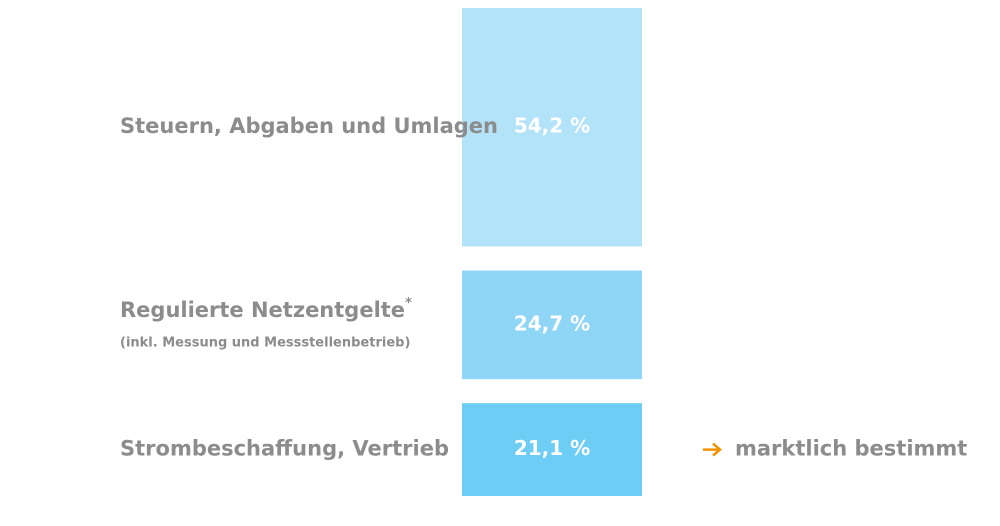 This screenshot has height=526, width=1000. What do you see at coordinates (262, 310) in the screenshot?
I see `category-text: Regulierte Netzentgelte` at bounding box center [262, 310].